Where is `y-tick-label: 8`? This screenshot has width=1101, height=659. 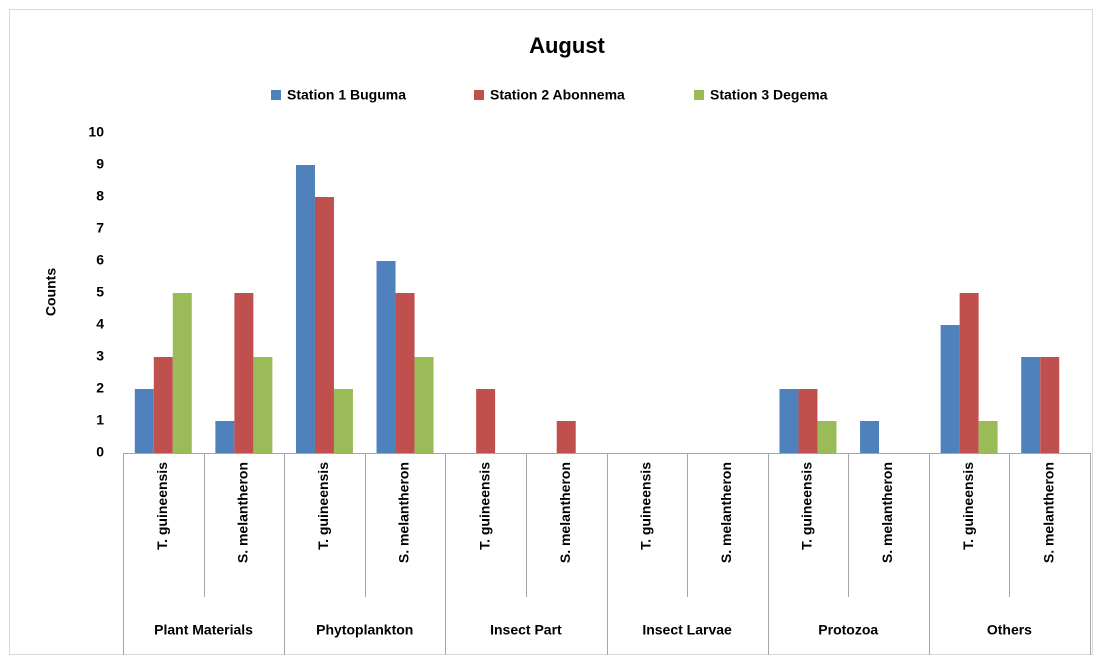 y-tick-label: 8 is located at coordinates (100, 196).